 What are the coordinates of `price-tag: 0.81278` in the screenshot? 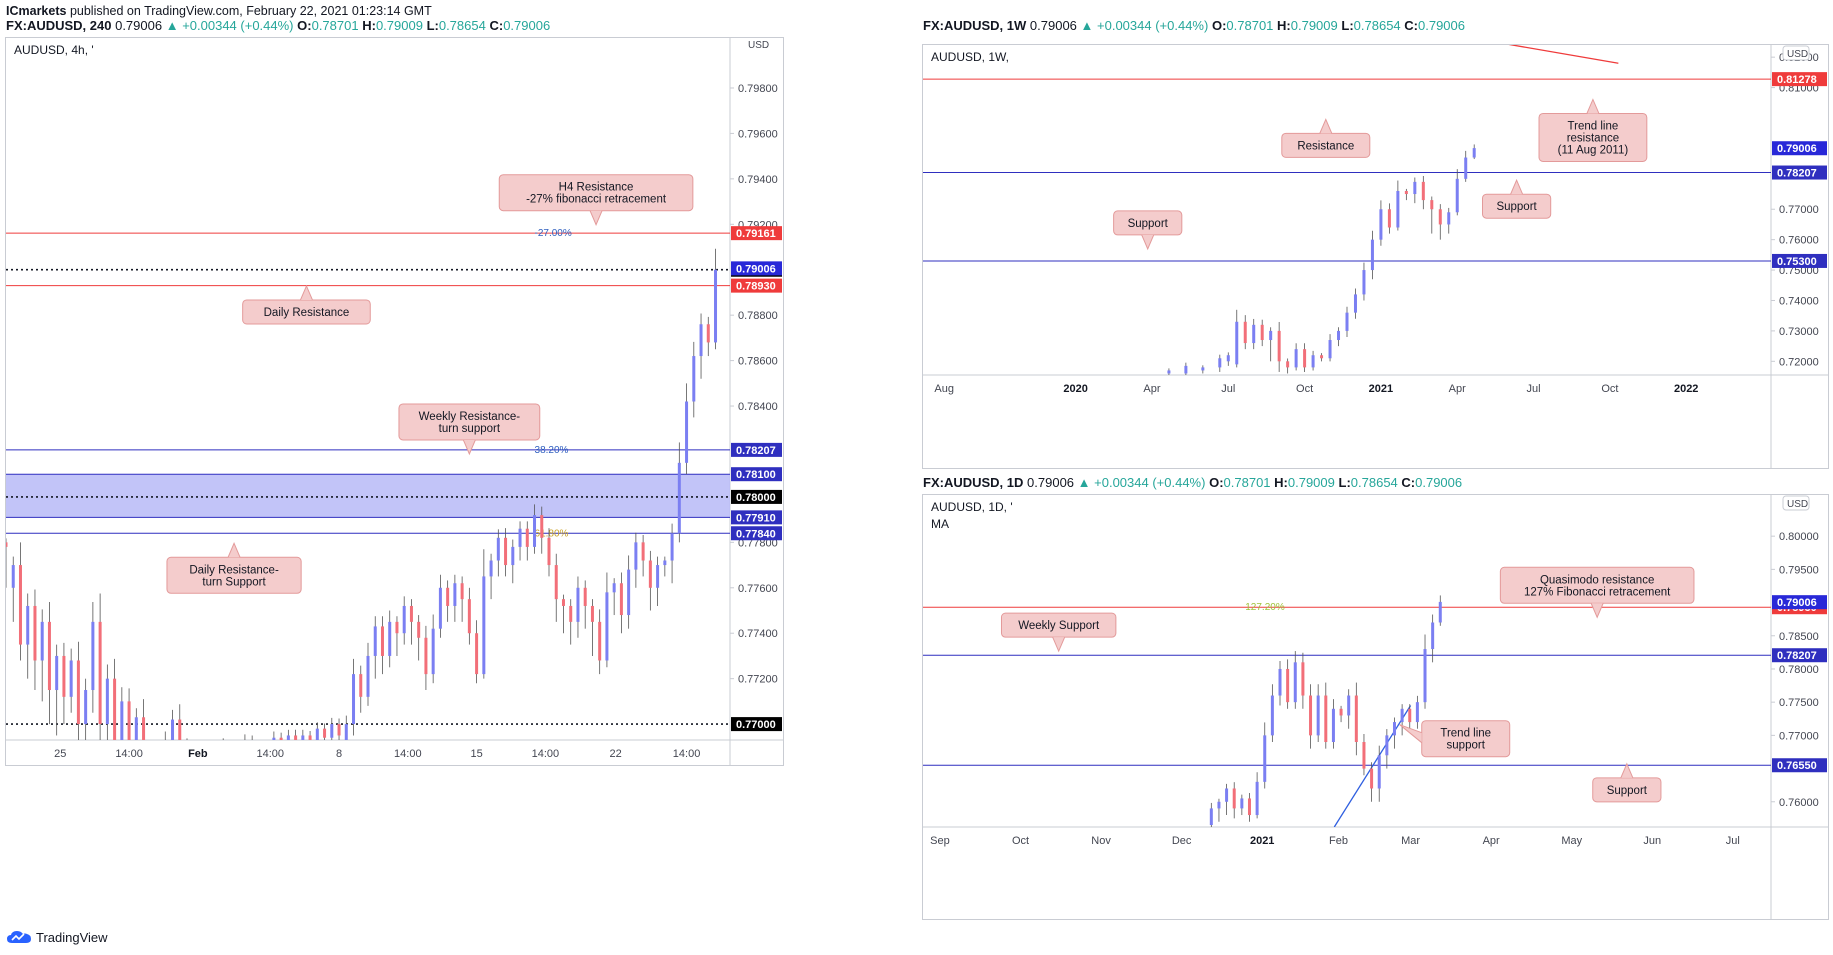 It's located at (1799, 79).